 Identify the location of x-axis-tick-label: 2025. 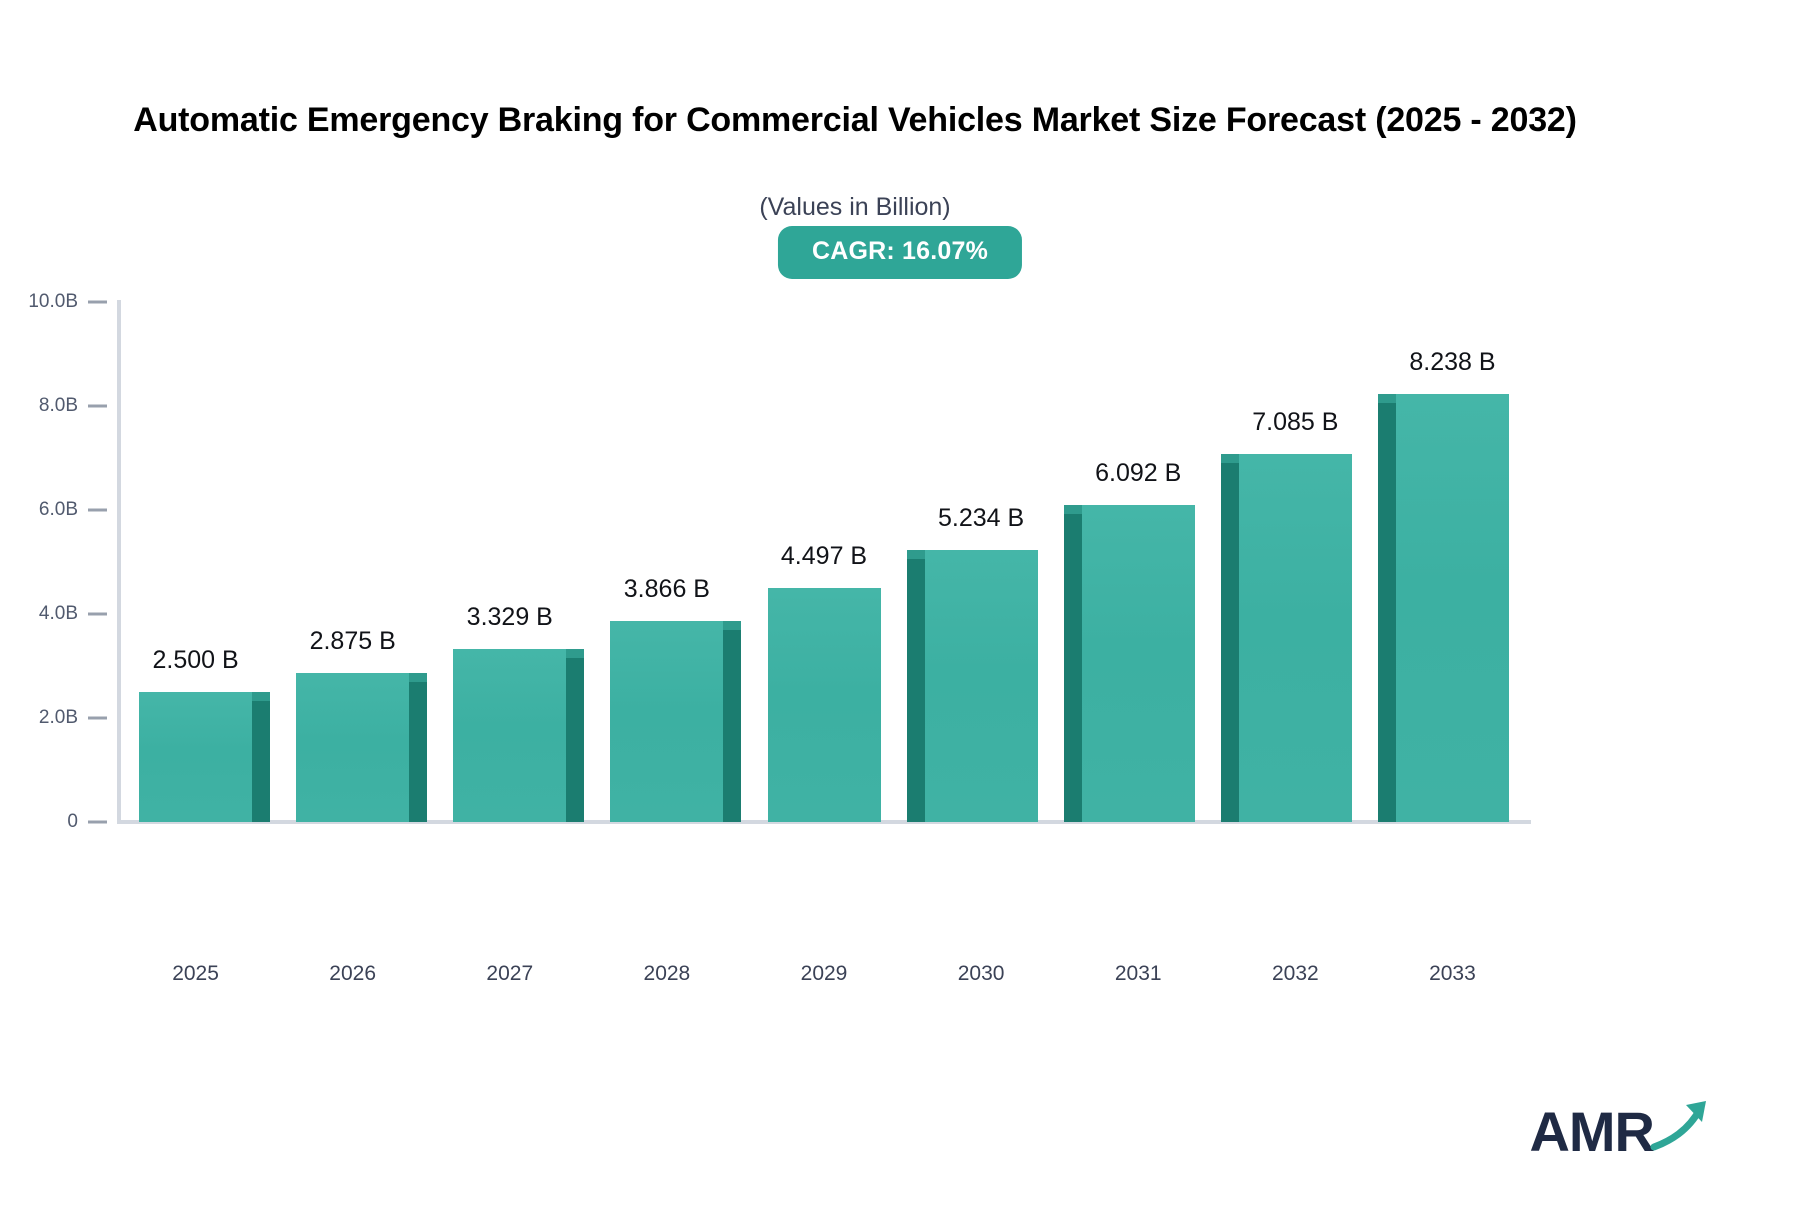
(195, 973).